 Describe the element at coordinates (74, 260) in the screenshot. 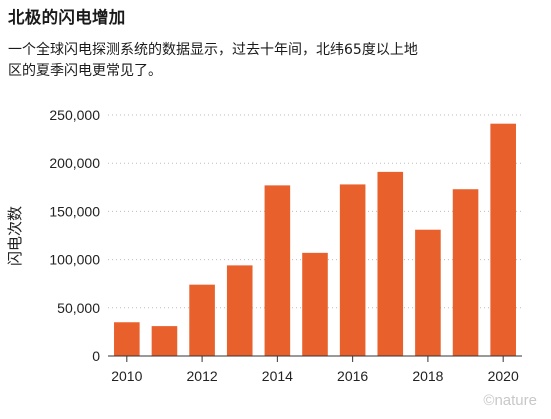

I see `y-tick-label: 100,000` at that location.